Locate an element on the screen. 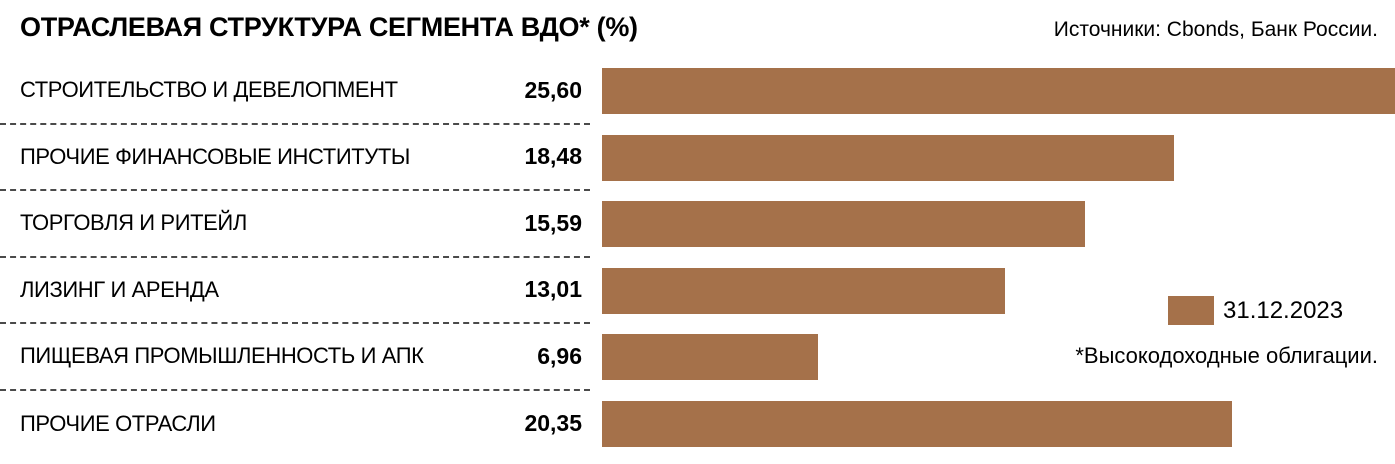 The height and width of the screenshot is (464, 1395). bar-row: ПРОЧИЕ ФИНАНСОВЫЕ ИНСТИТУТЫ 18,48 is located at coordinates (697, 158).